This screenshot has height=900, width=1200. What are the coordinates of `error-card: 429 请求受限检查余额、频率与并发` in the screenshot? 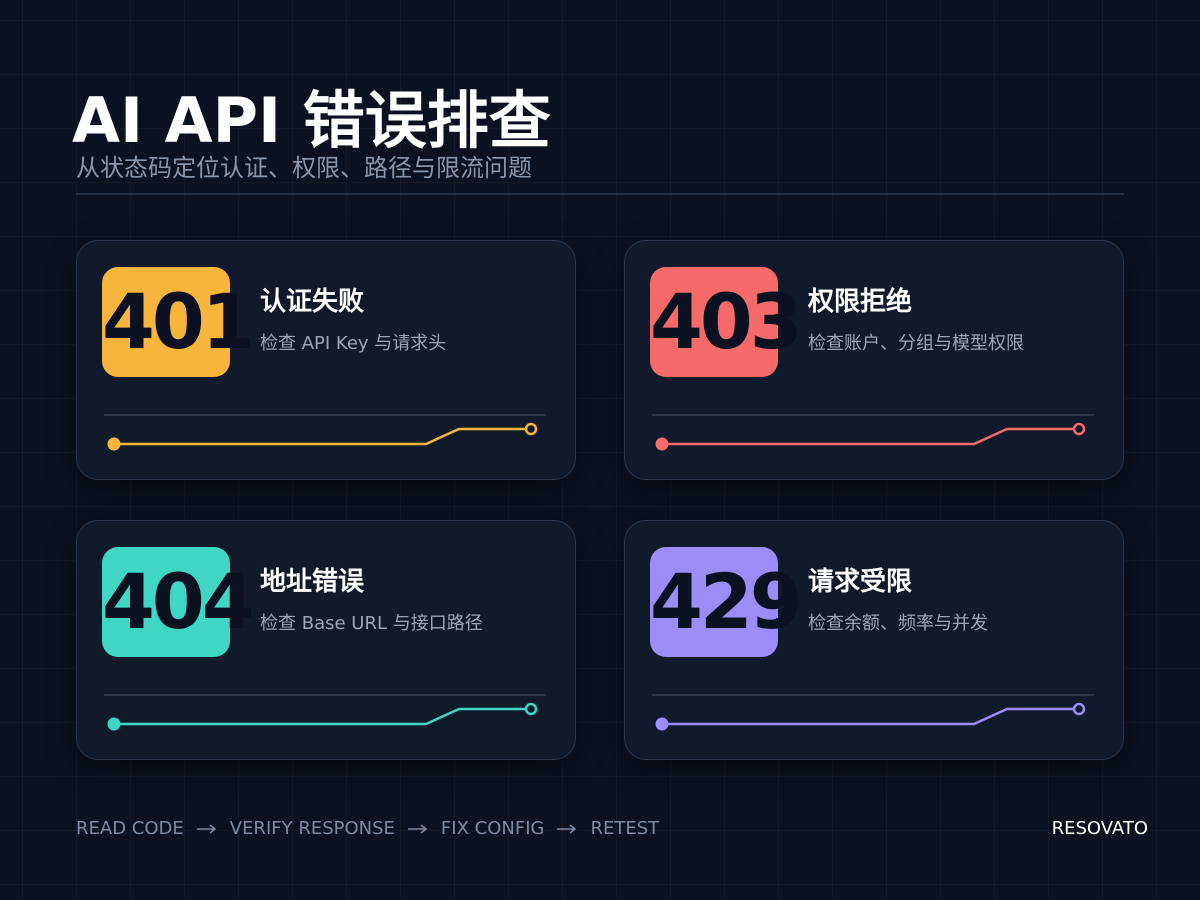 It's located at (874, 640).